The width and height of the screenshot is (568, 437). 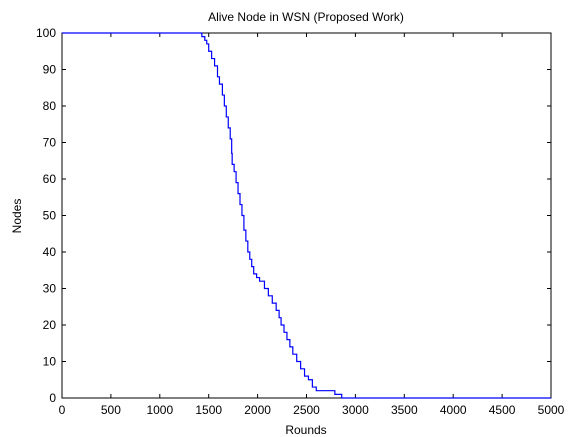 I want to click on y-tick-label: 20, so click(x=50, y=325).